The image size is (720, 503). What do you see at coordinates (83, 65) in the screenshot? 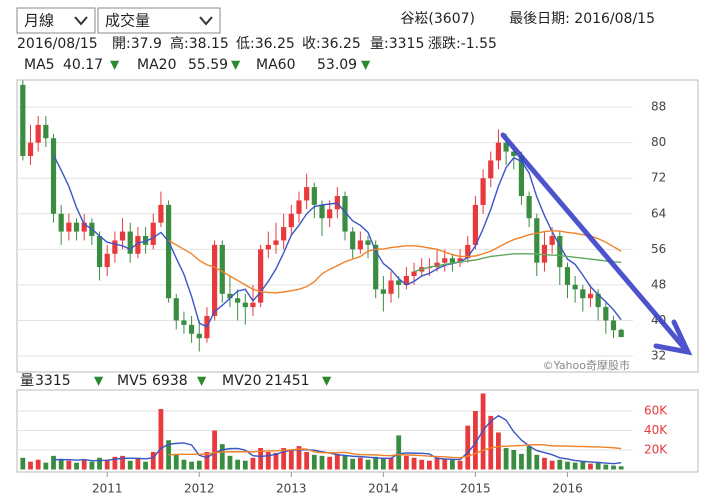
I see `legend-value: 40.17` at bounding box center [83, 65].